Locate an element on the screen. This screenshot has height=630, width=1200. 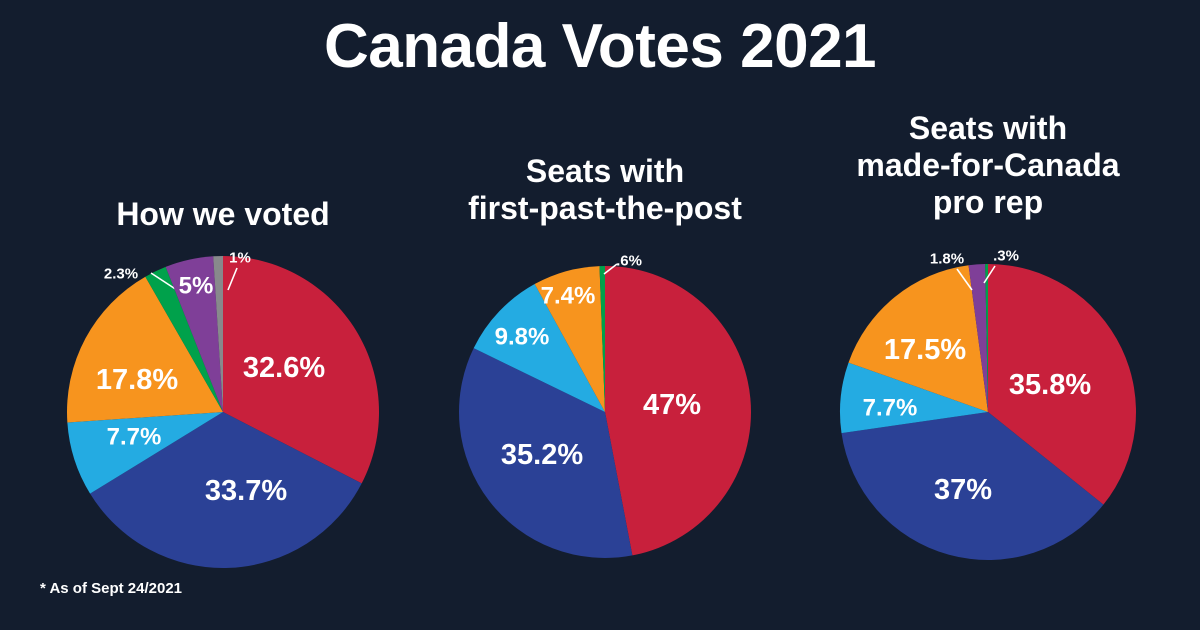
pie-slice-seats-pro-rep-purple is located at coordinates (978, 338).